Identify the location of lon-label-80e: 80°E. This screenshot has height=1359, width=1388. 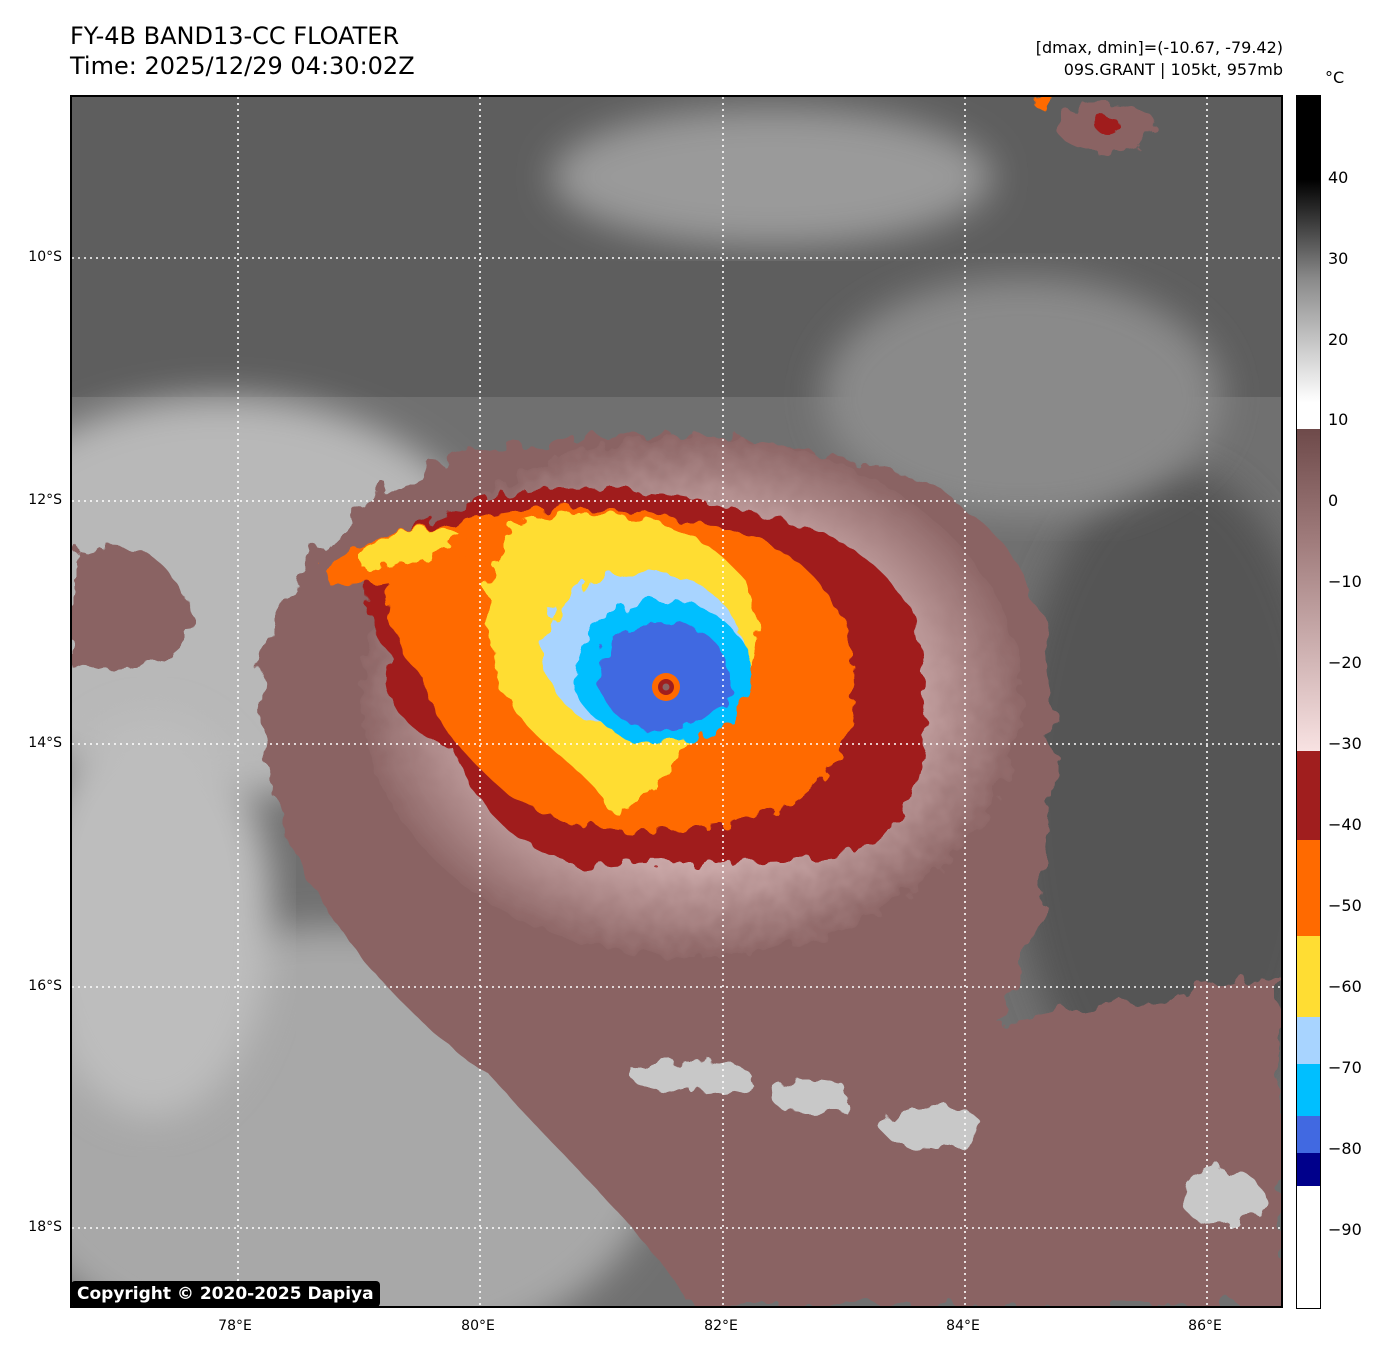
(478, 1326).